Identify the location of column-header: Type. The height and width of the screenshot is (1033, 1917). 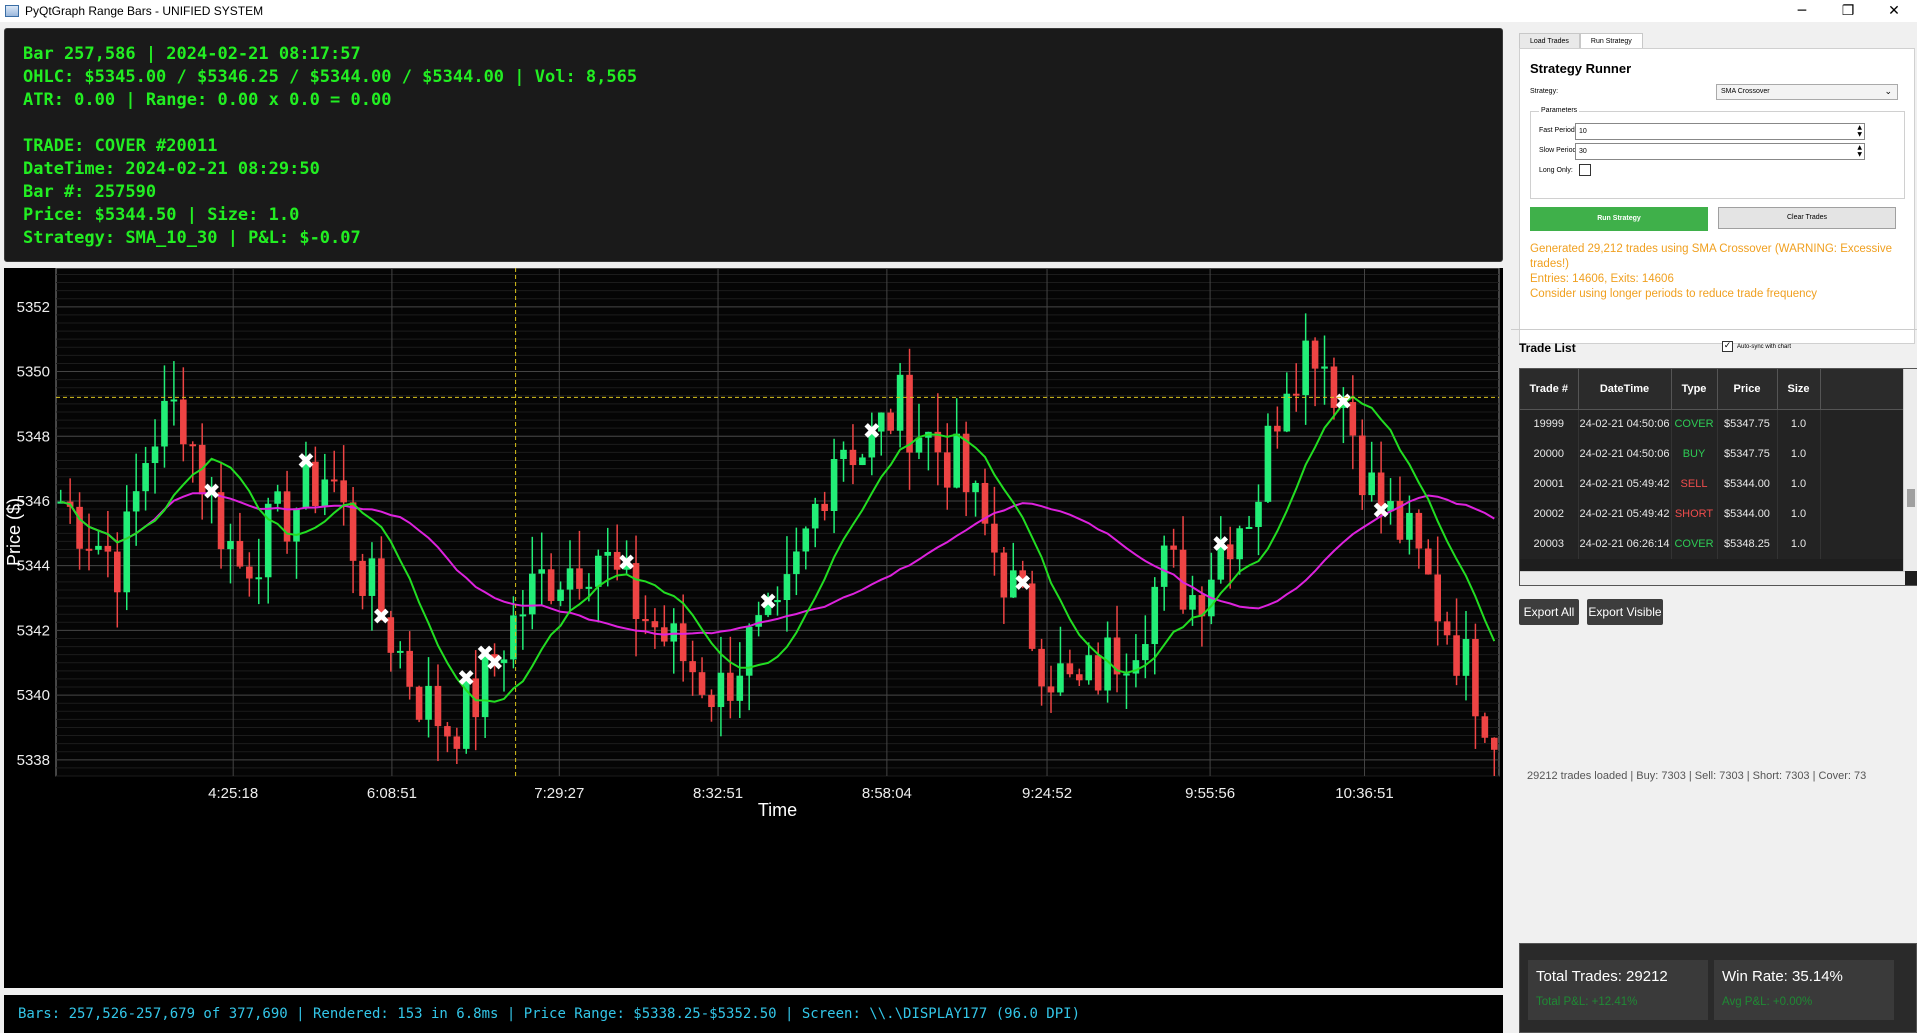
(1694, 389).